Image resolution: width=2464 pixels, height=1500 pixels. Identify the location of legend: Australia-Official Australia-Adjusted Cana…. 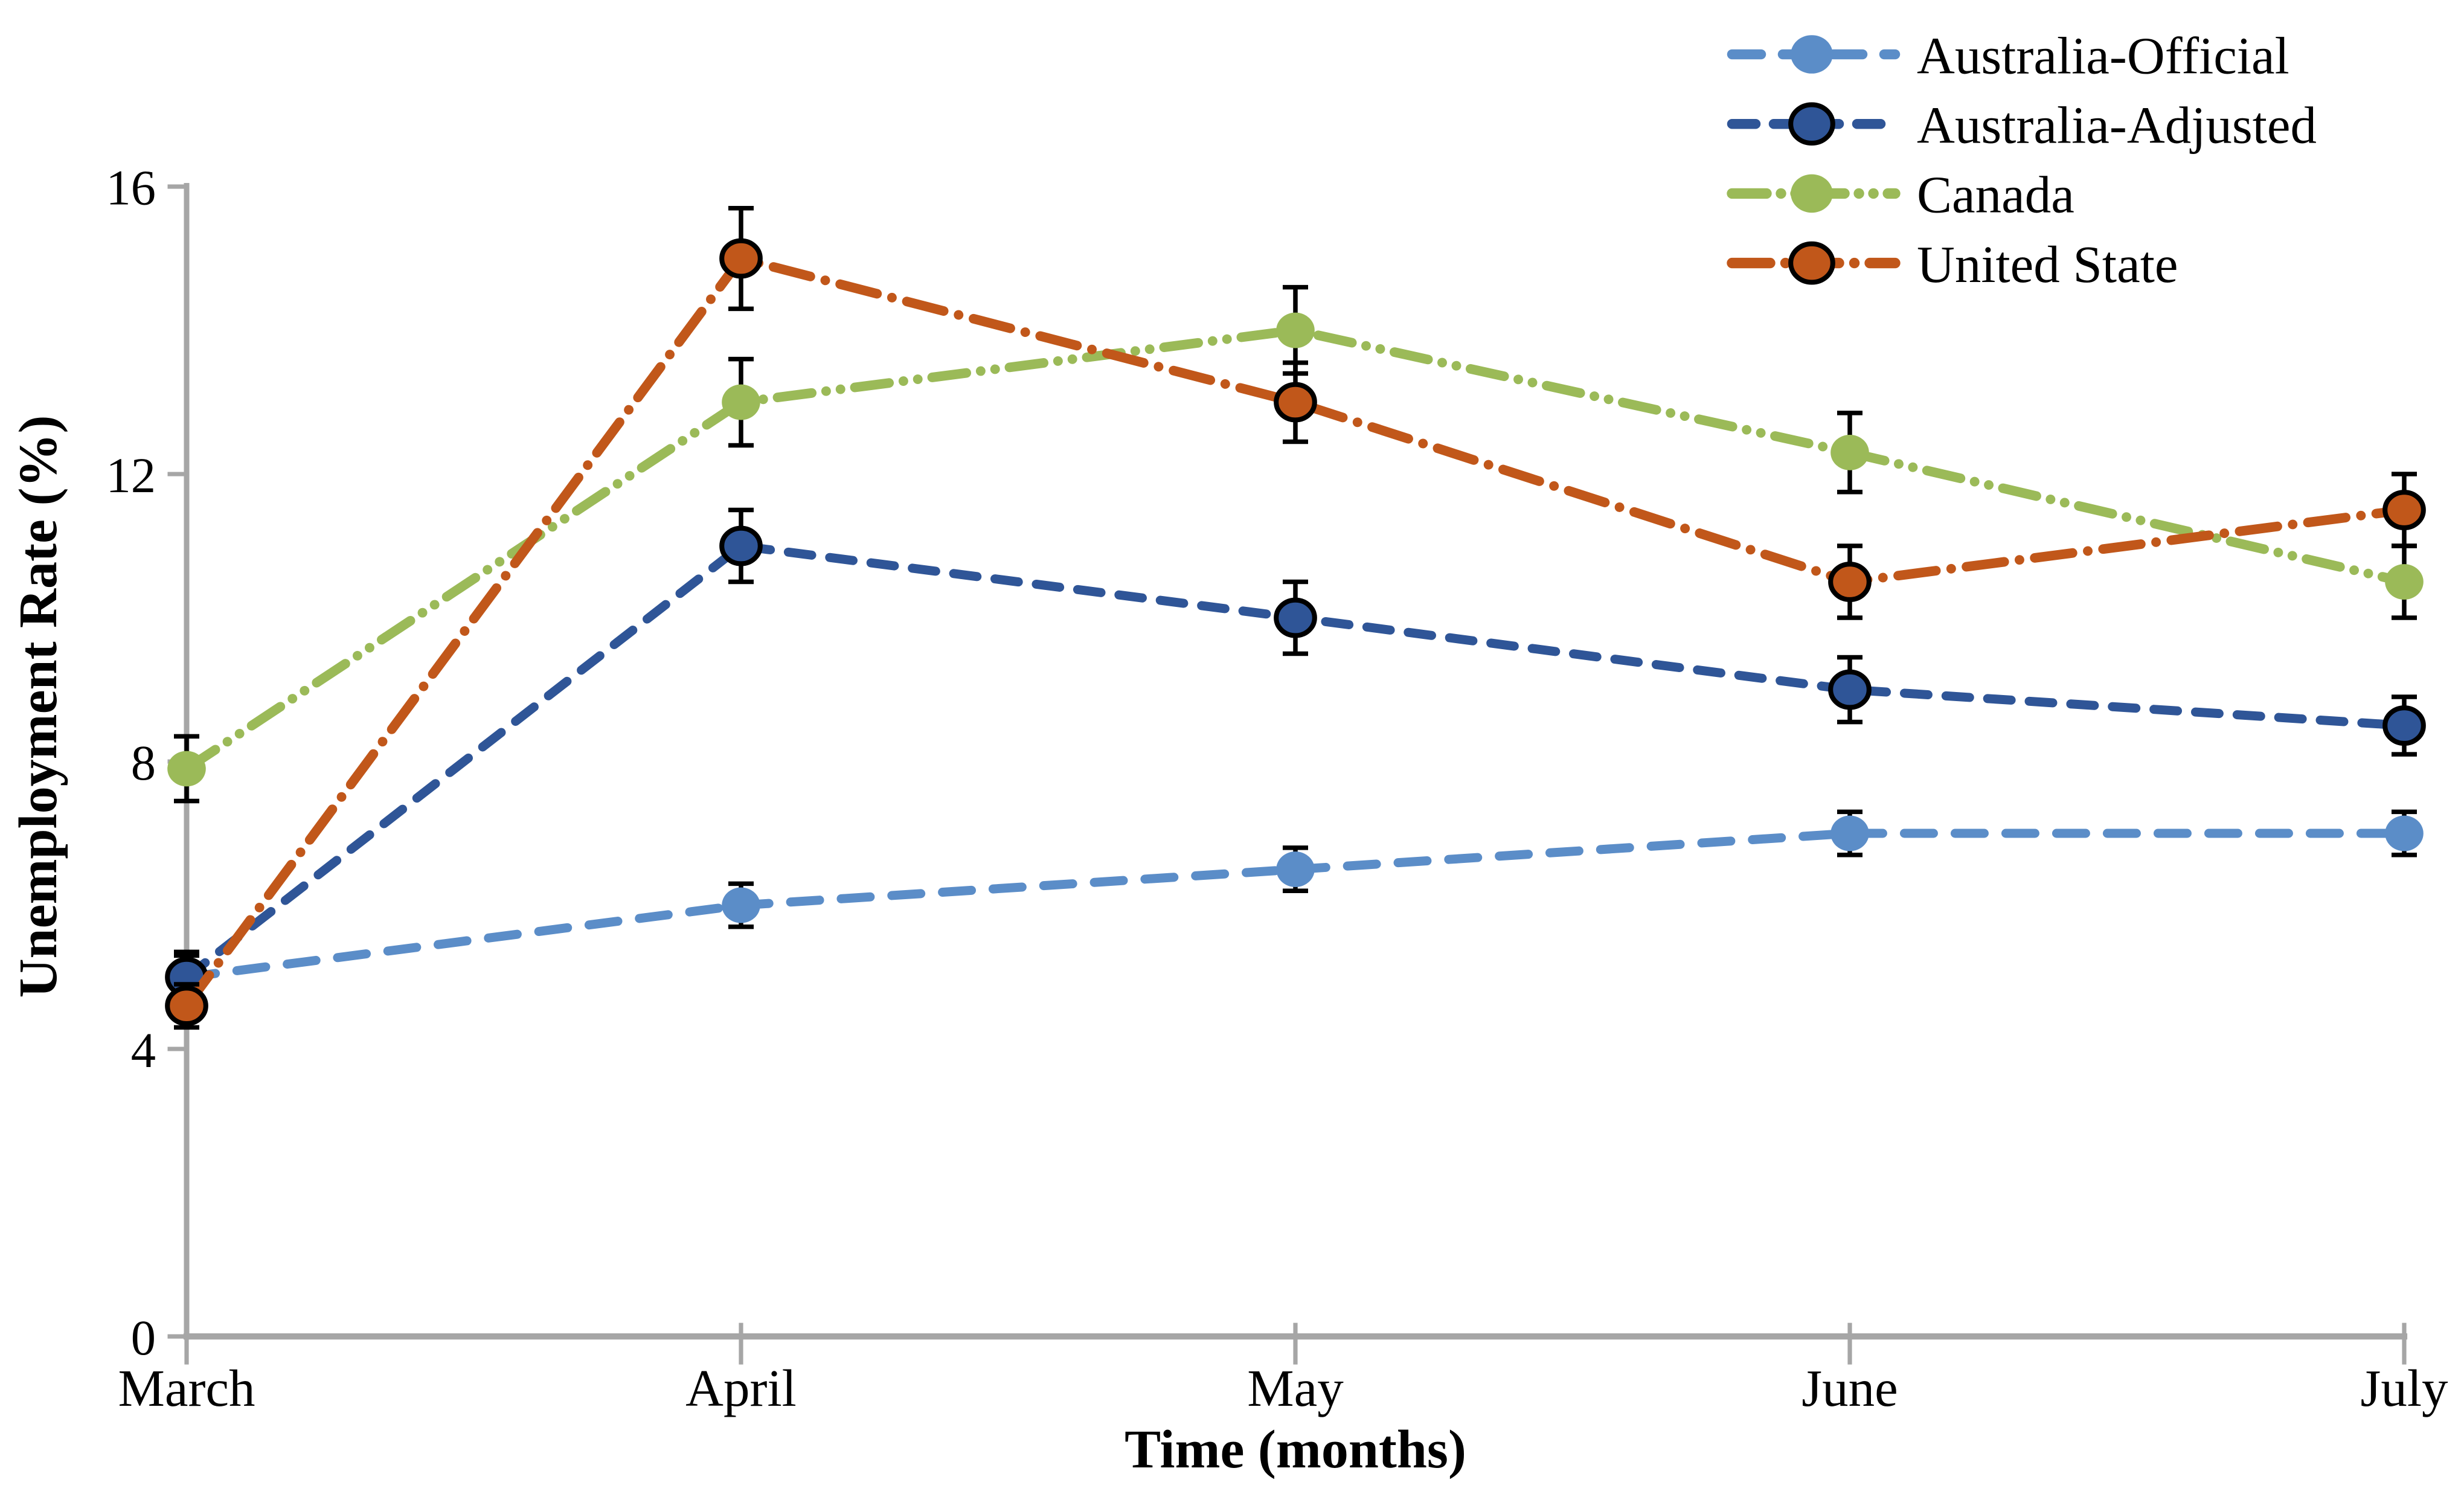
(2022, 159).